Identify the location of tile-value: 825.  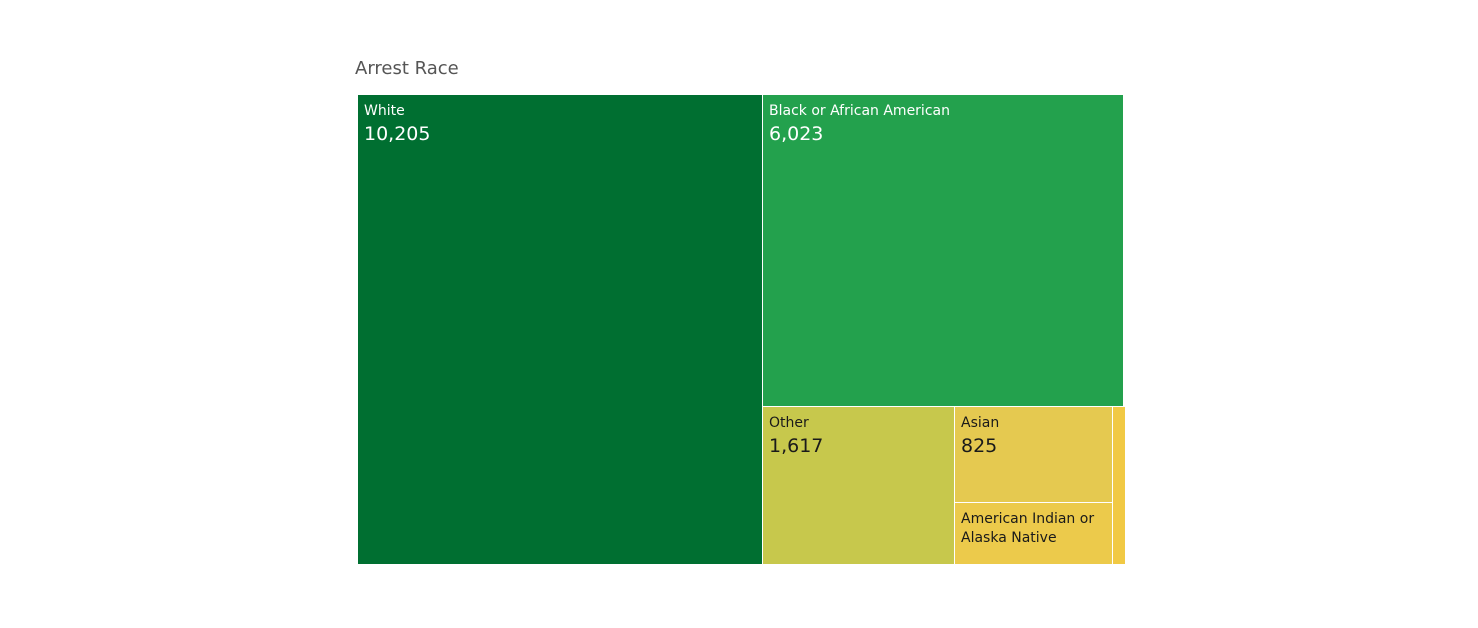
(979, 446).